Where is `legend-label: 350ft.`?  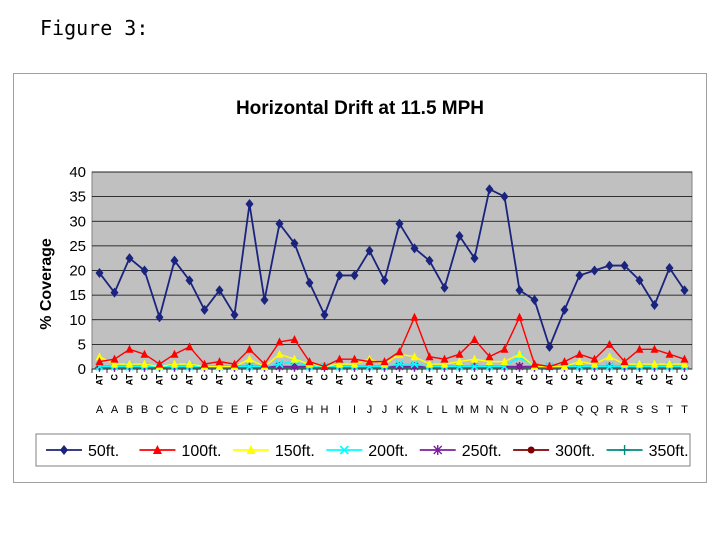 legend-label: 350ft. is located at coordinates (669, 451).